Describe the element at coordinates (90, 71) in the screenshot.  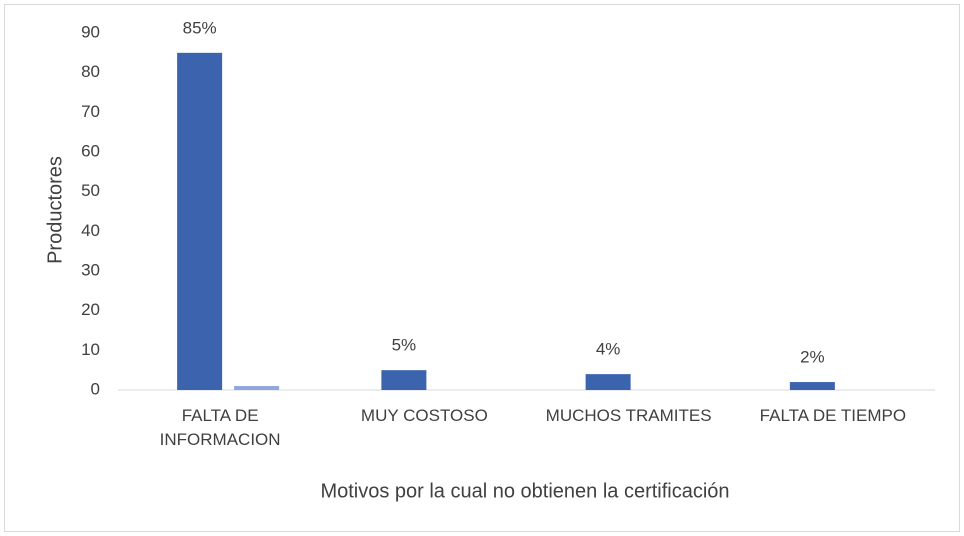
I see `y-tick-label: 80` at that location.